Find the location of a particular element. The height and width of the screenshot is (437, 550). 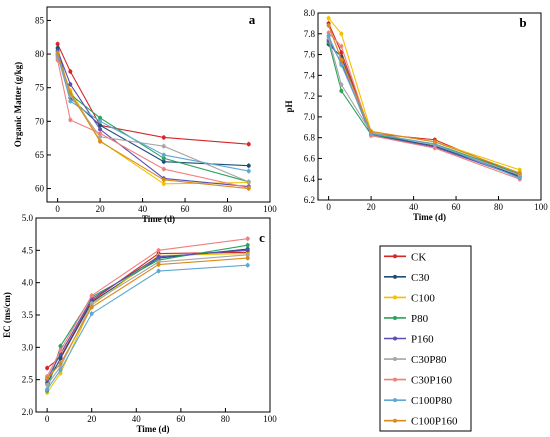

legend-entry: C100P160 is located at coordinates (421, 422).